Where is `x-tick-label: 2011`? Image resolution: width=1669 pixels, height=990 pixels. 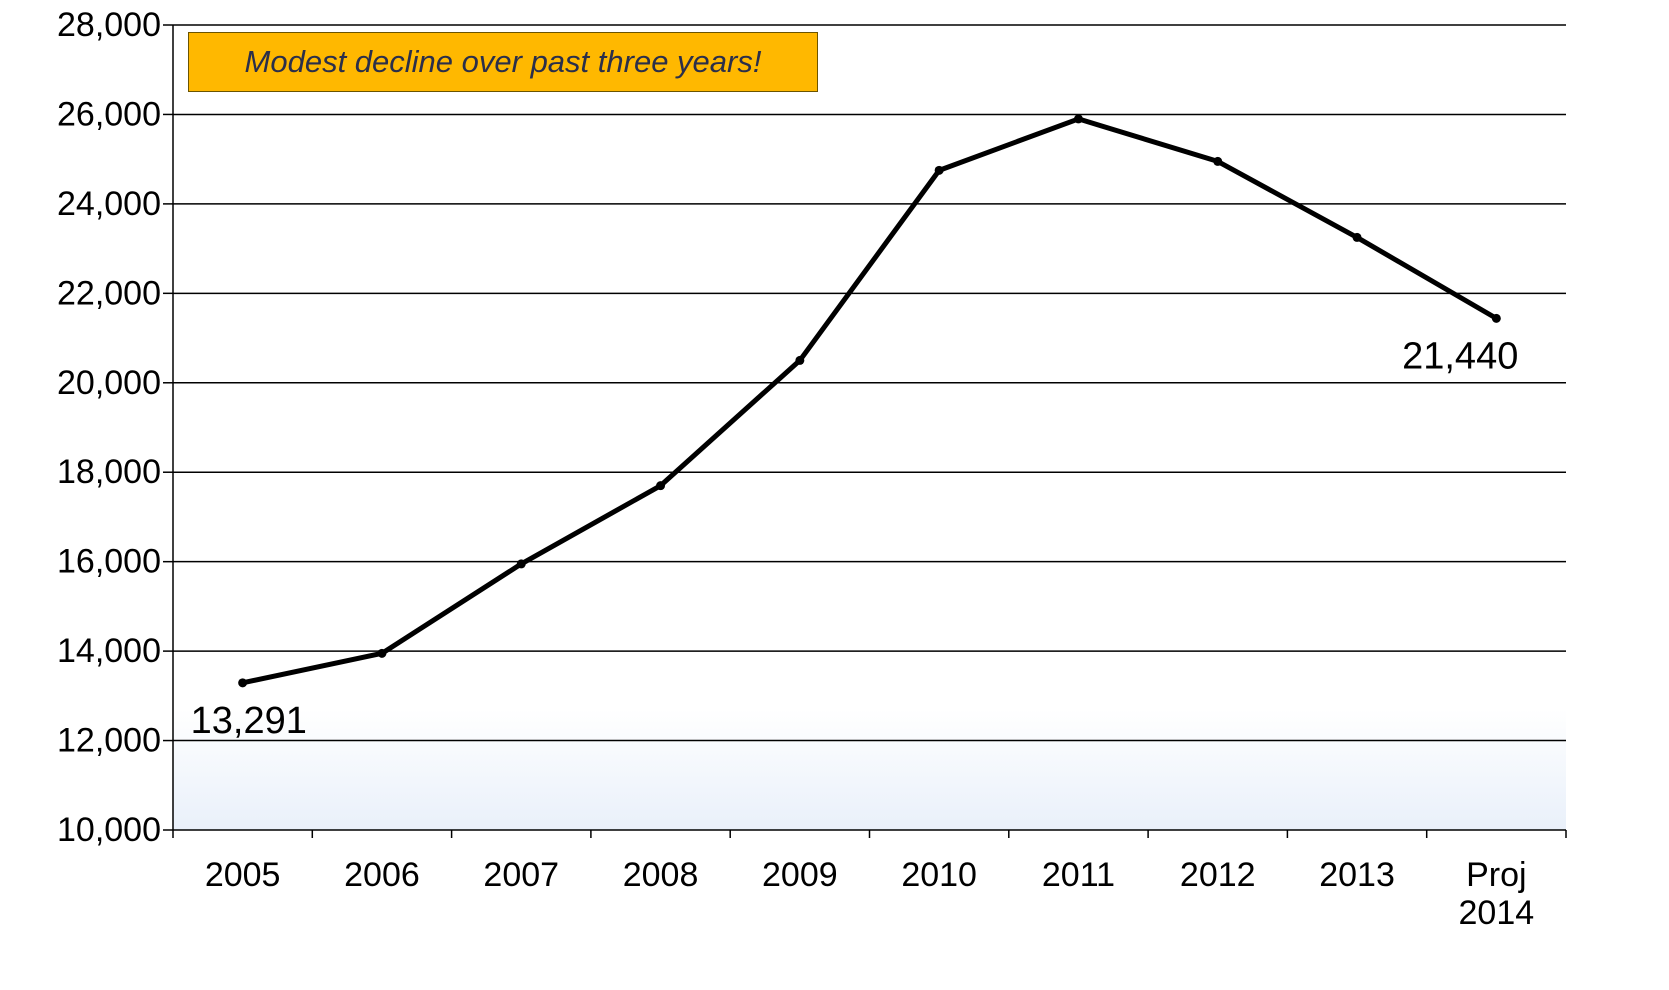 x-tick-label: 2011 is located at coordinates (1078, 875).